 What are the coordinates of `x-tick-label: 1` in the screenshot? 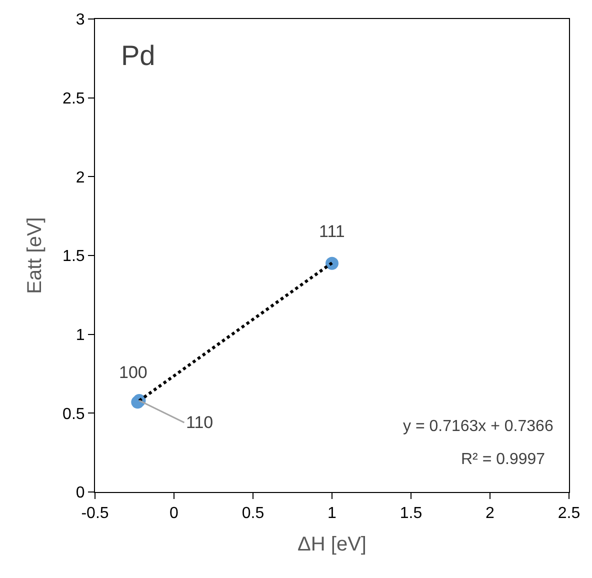 It's located at (332, 513).